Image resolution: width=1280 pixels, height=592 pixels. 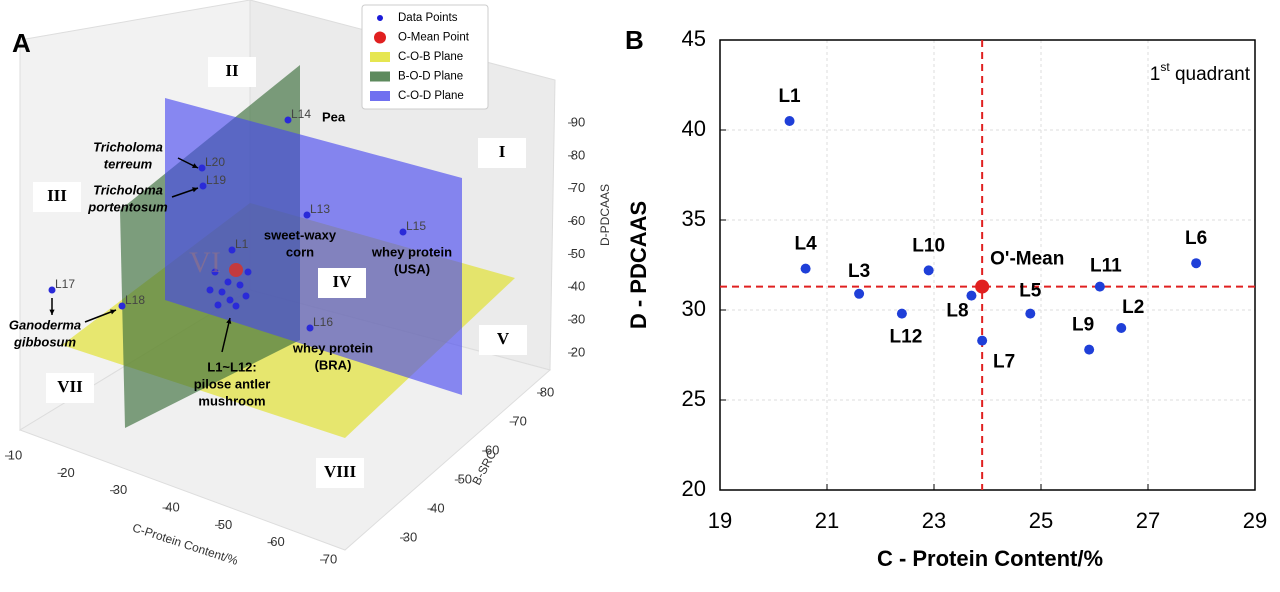 What do you see at coordinates (484, 468) in the screenshot?
I see `axis-label: B-SRC` at bounding box center [484, 468].